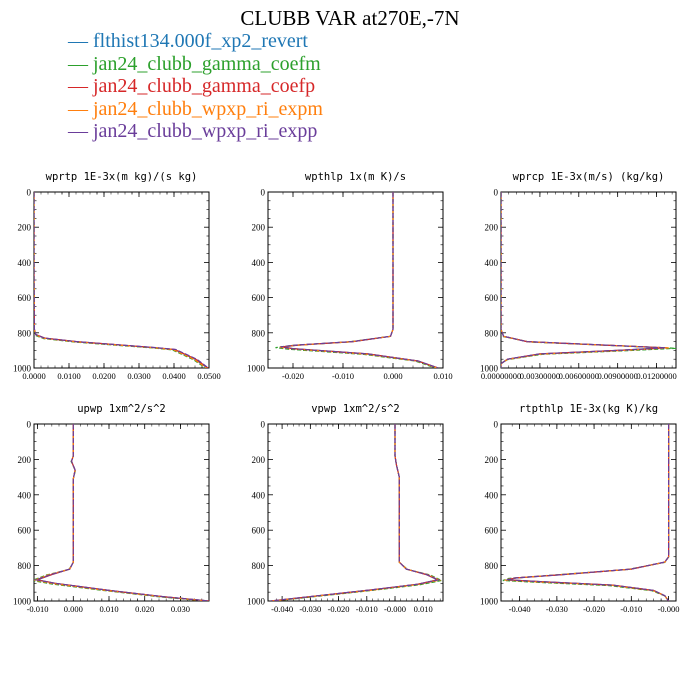  I want to click on x-tick-label: 0.020, so click(144, 609).